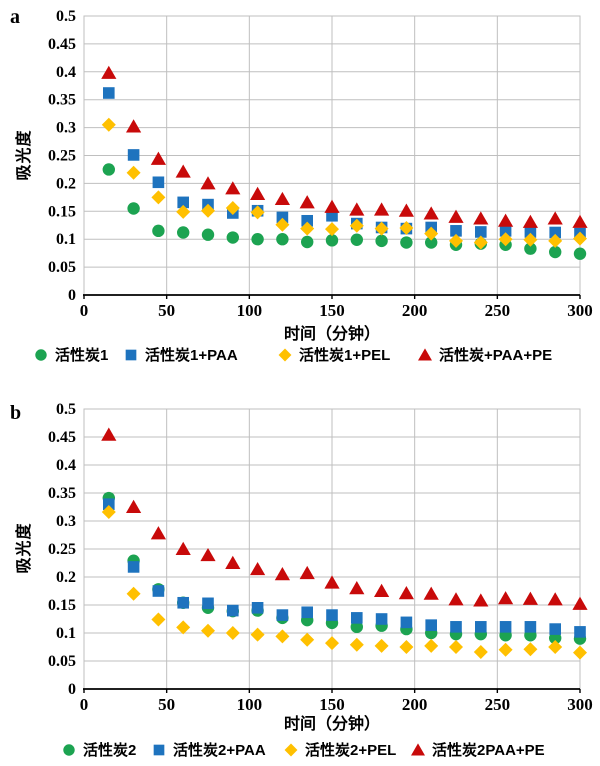 This screenshot has width=600, height=766. Describe the element at coordinates (110, 750) in the screenshot. I see `legend-label: 活性炭2` at that location.